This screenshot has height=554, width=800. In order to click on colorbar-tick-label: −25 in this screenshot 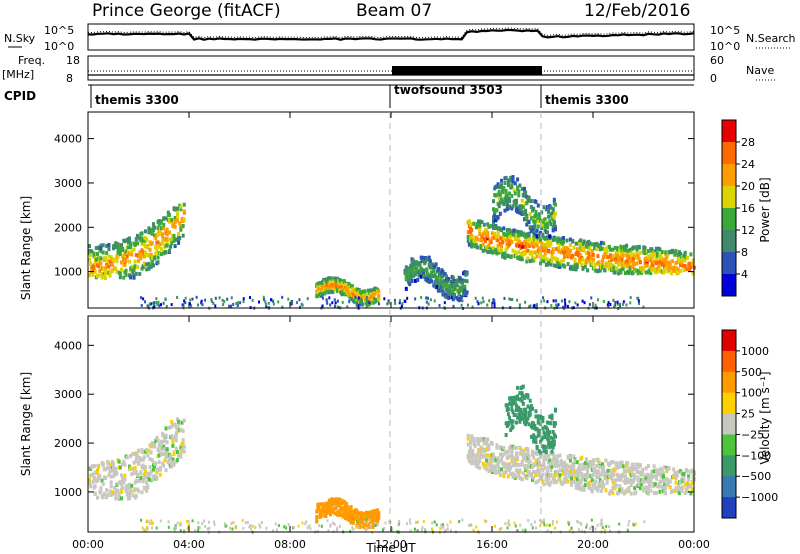, I will do `click(752, 434)`.